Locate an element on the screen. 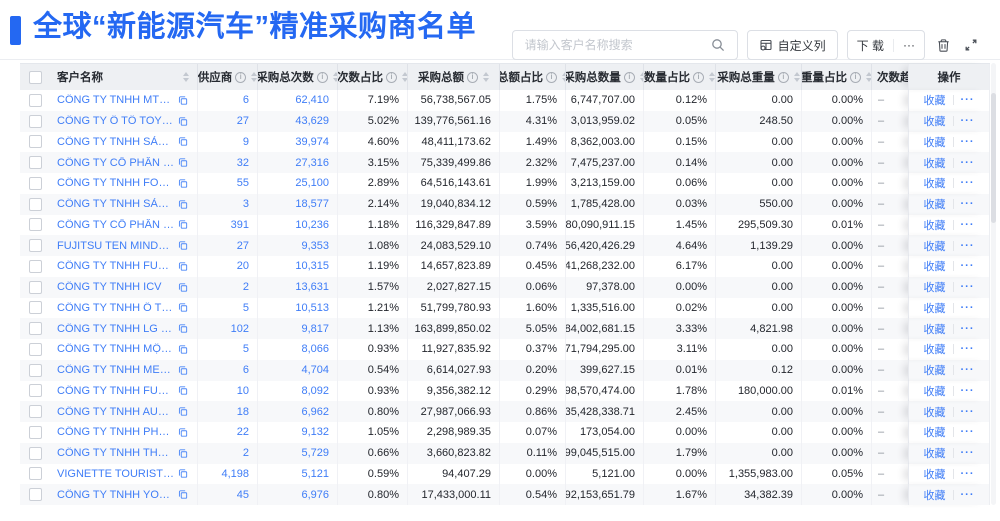  supplier-info-icon: i is located at coordinates (241, 77).